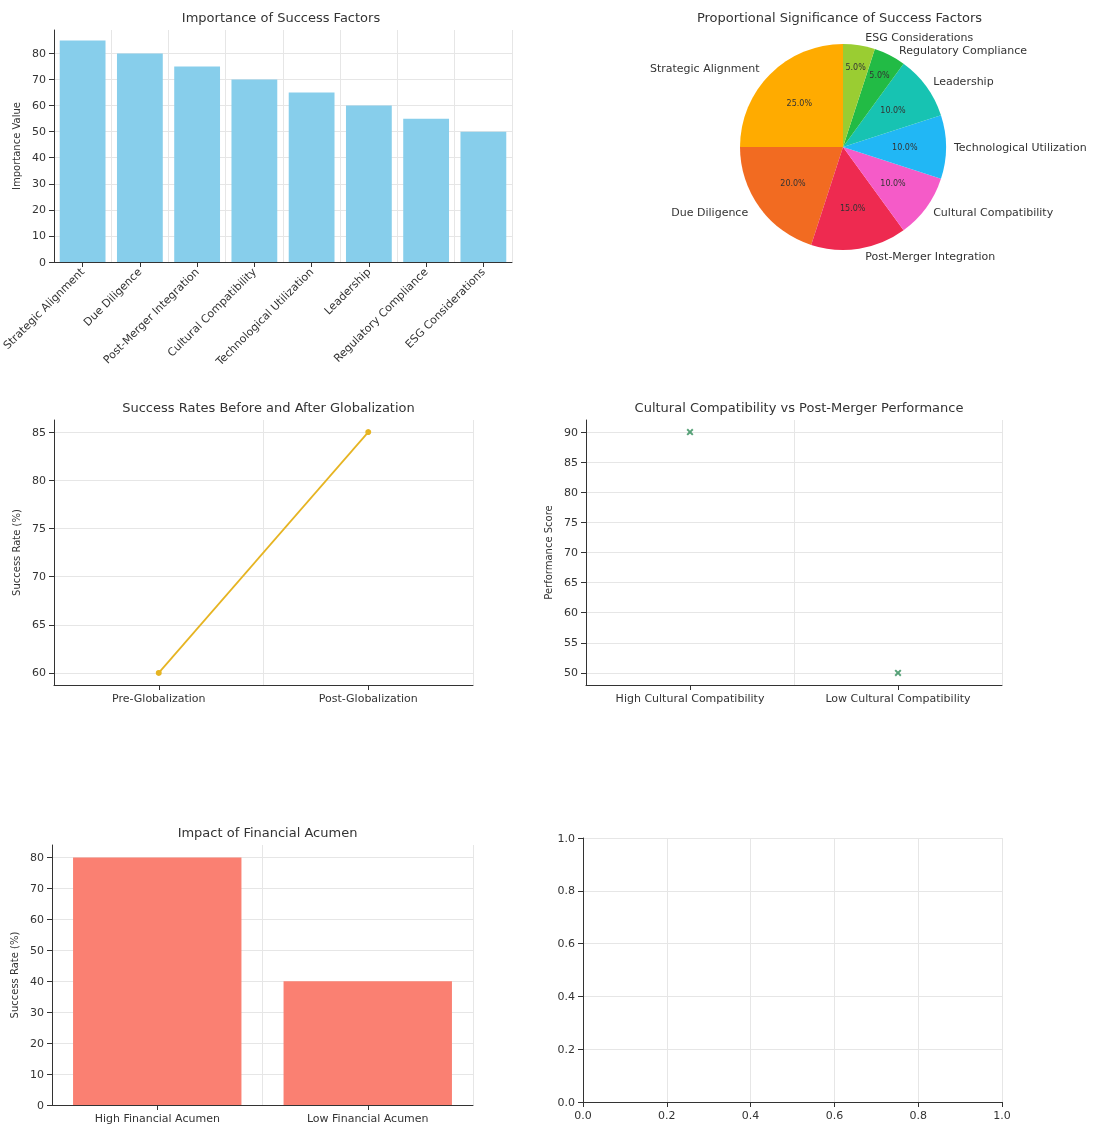 The height and width of the screenshot is (1124, 1113). I want to click on x-tick-label: 1.0, so click(1002, 1115).